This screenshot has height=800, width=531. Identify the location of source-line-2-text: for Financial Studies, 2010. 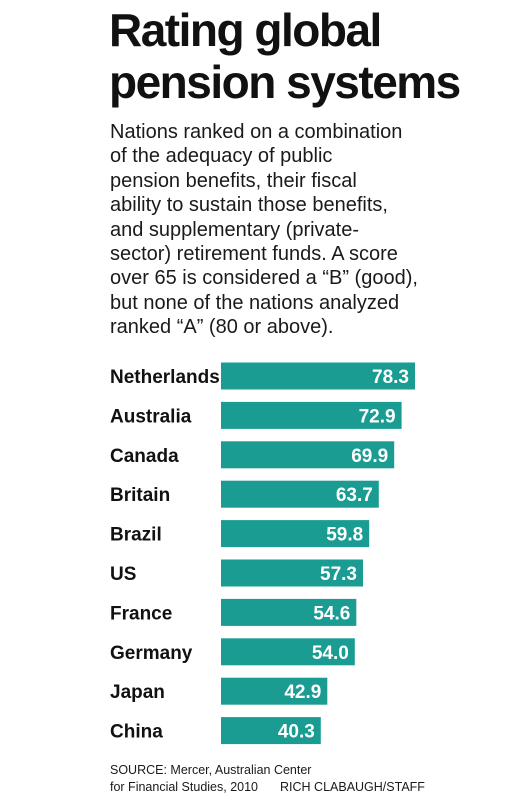
(184, 787).